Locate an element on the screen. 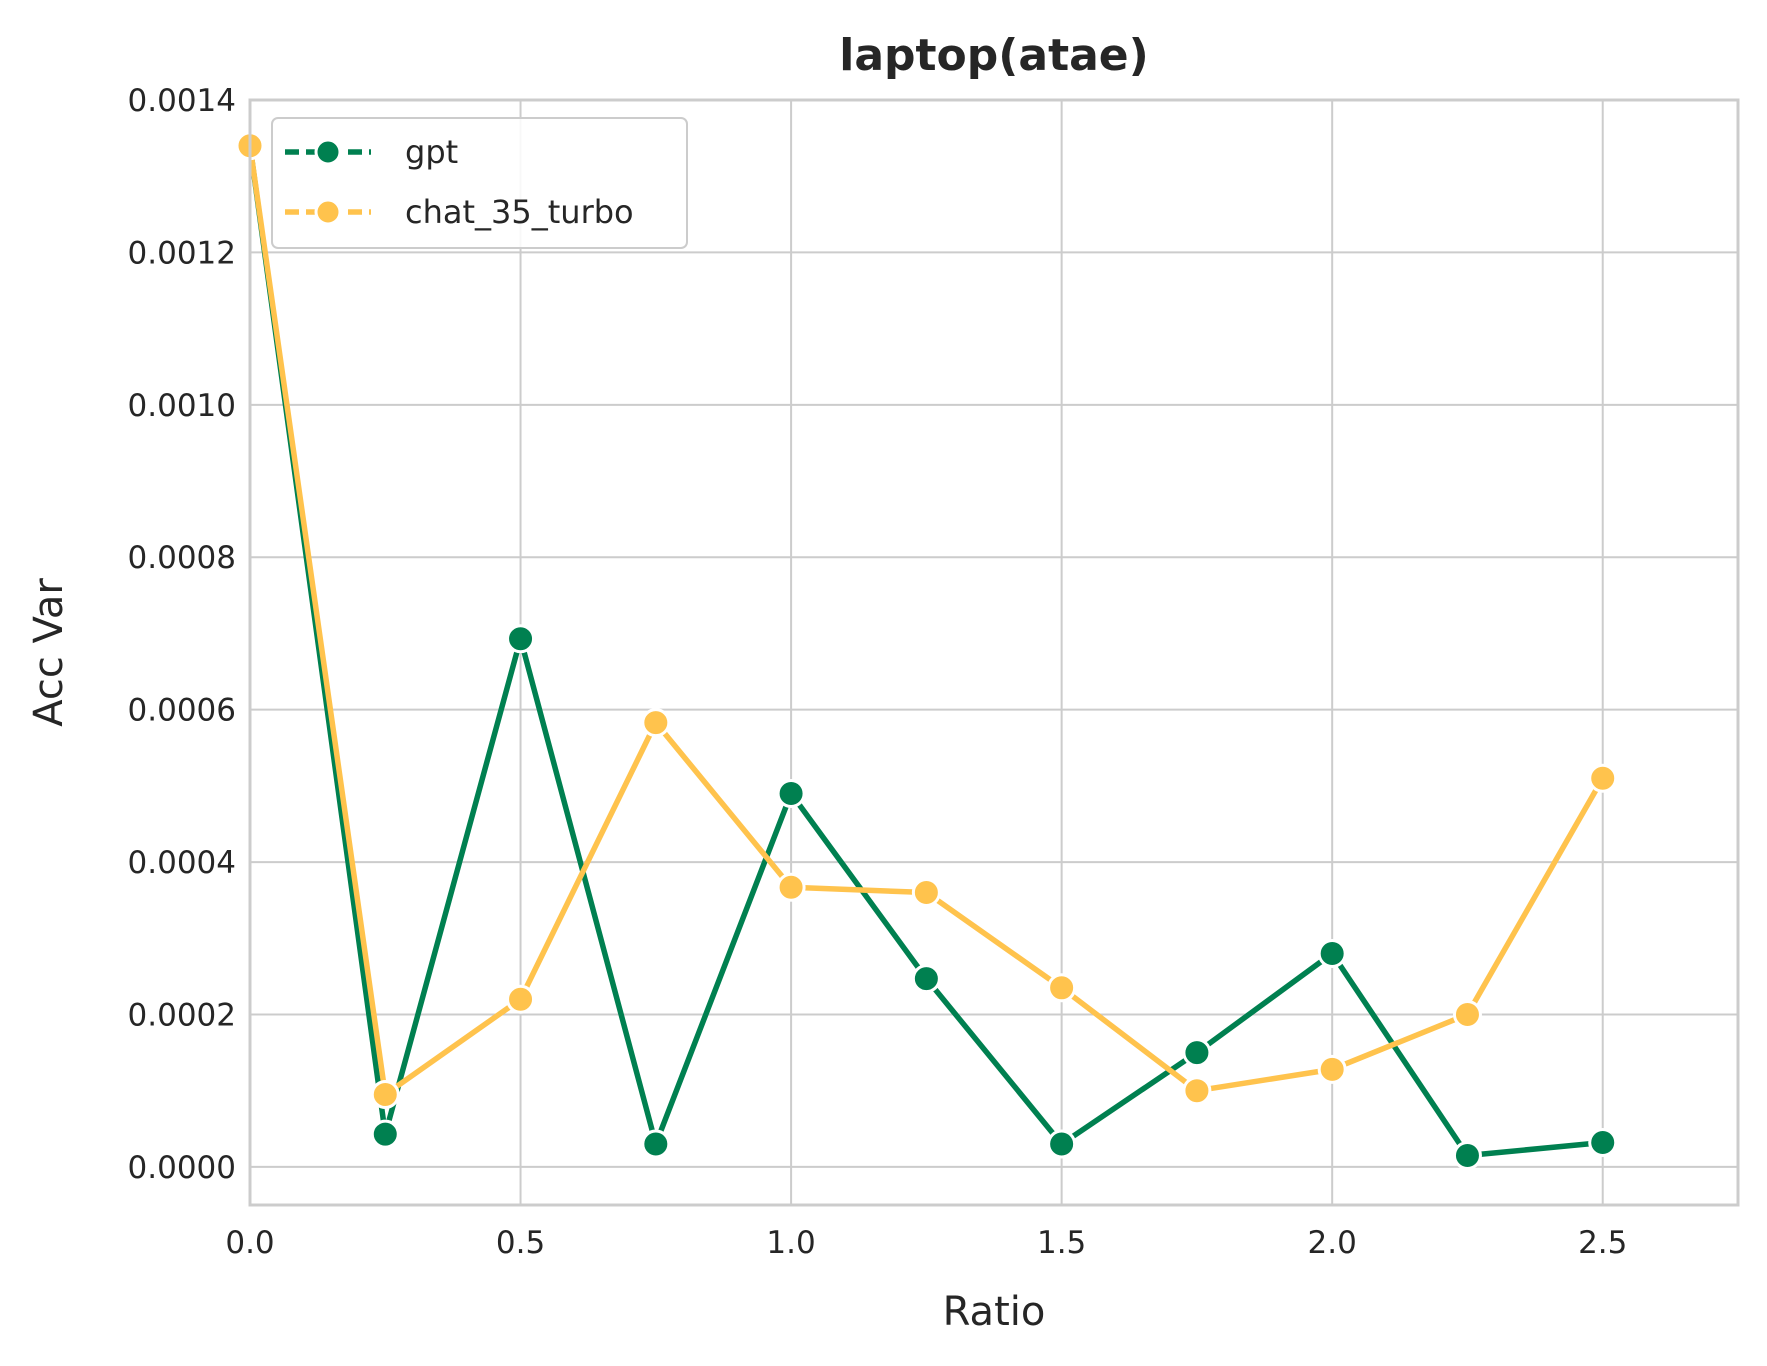 The image size is (1767, 1366). x-axis-title: Ratio is located at coordinates (994, 1312).